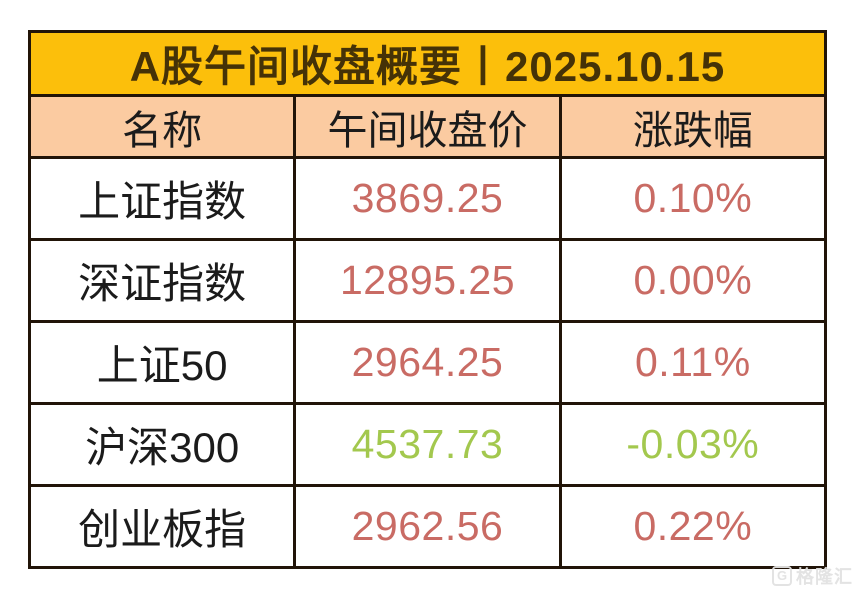 This screenshot has width=857, height=593. I want to click on index-price: 3869.25, so click(427, 198).